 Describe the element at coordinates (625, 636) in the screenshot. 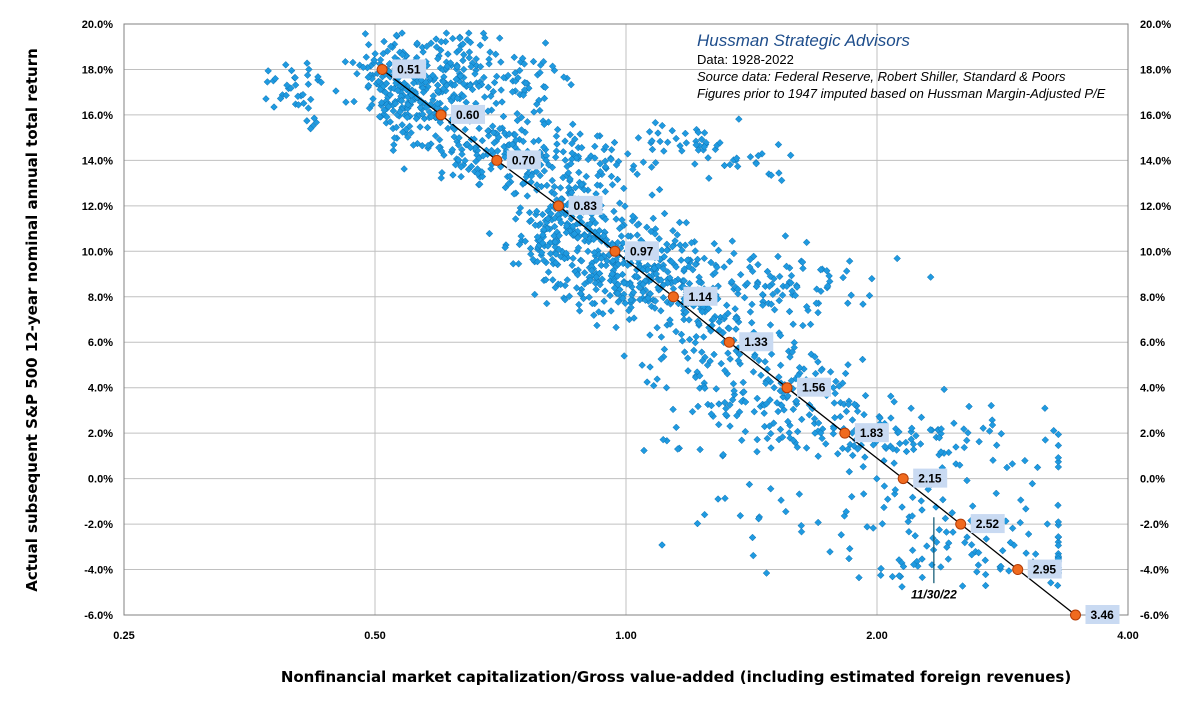

I see `x-tick-label: 1.00` at that location.